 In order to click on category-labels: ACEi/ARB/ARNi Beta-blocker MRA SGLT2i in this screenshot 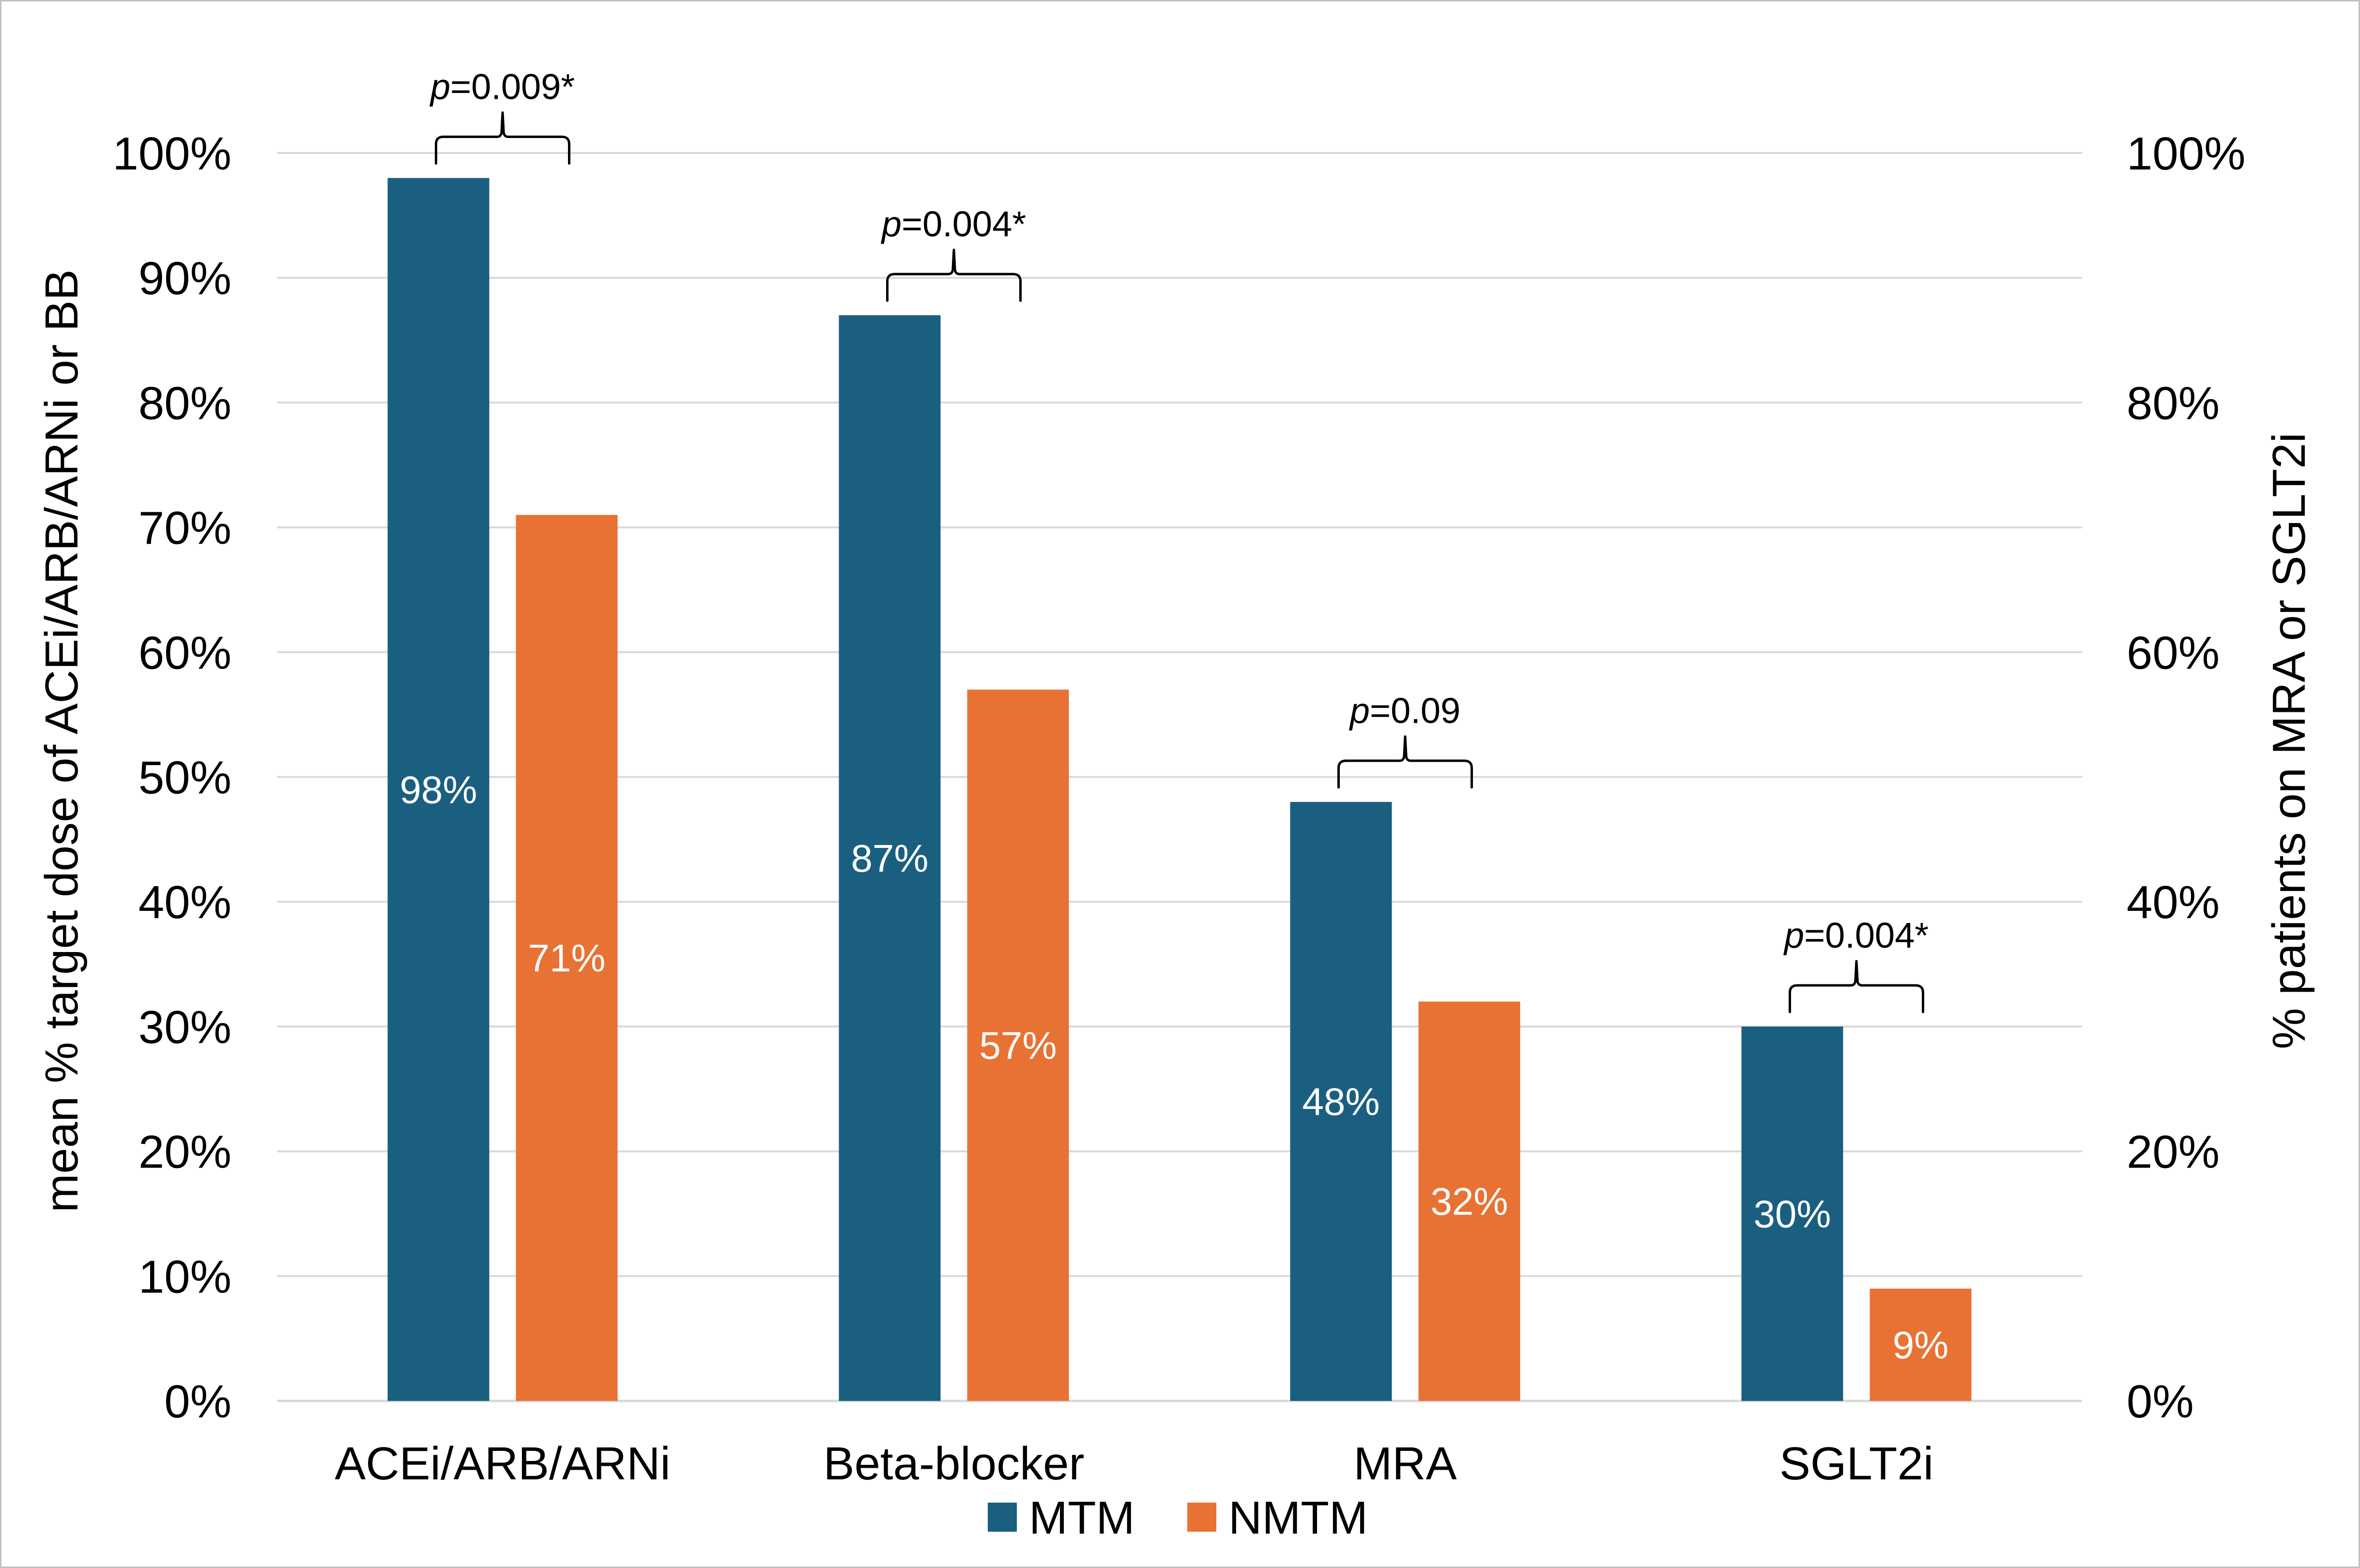, I will do `click(1134, 1464)`.